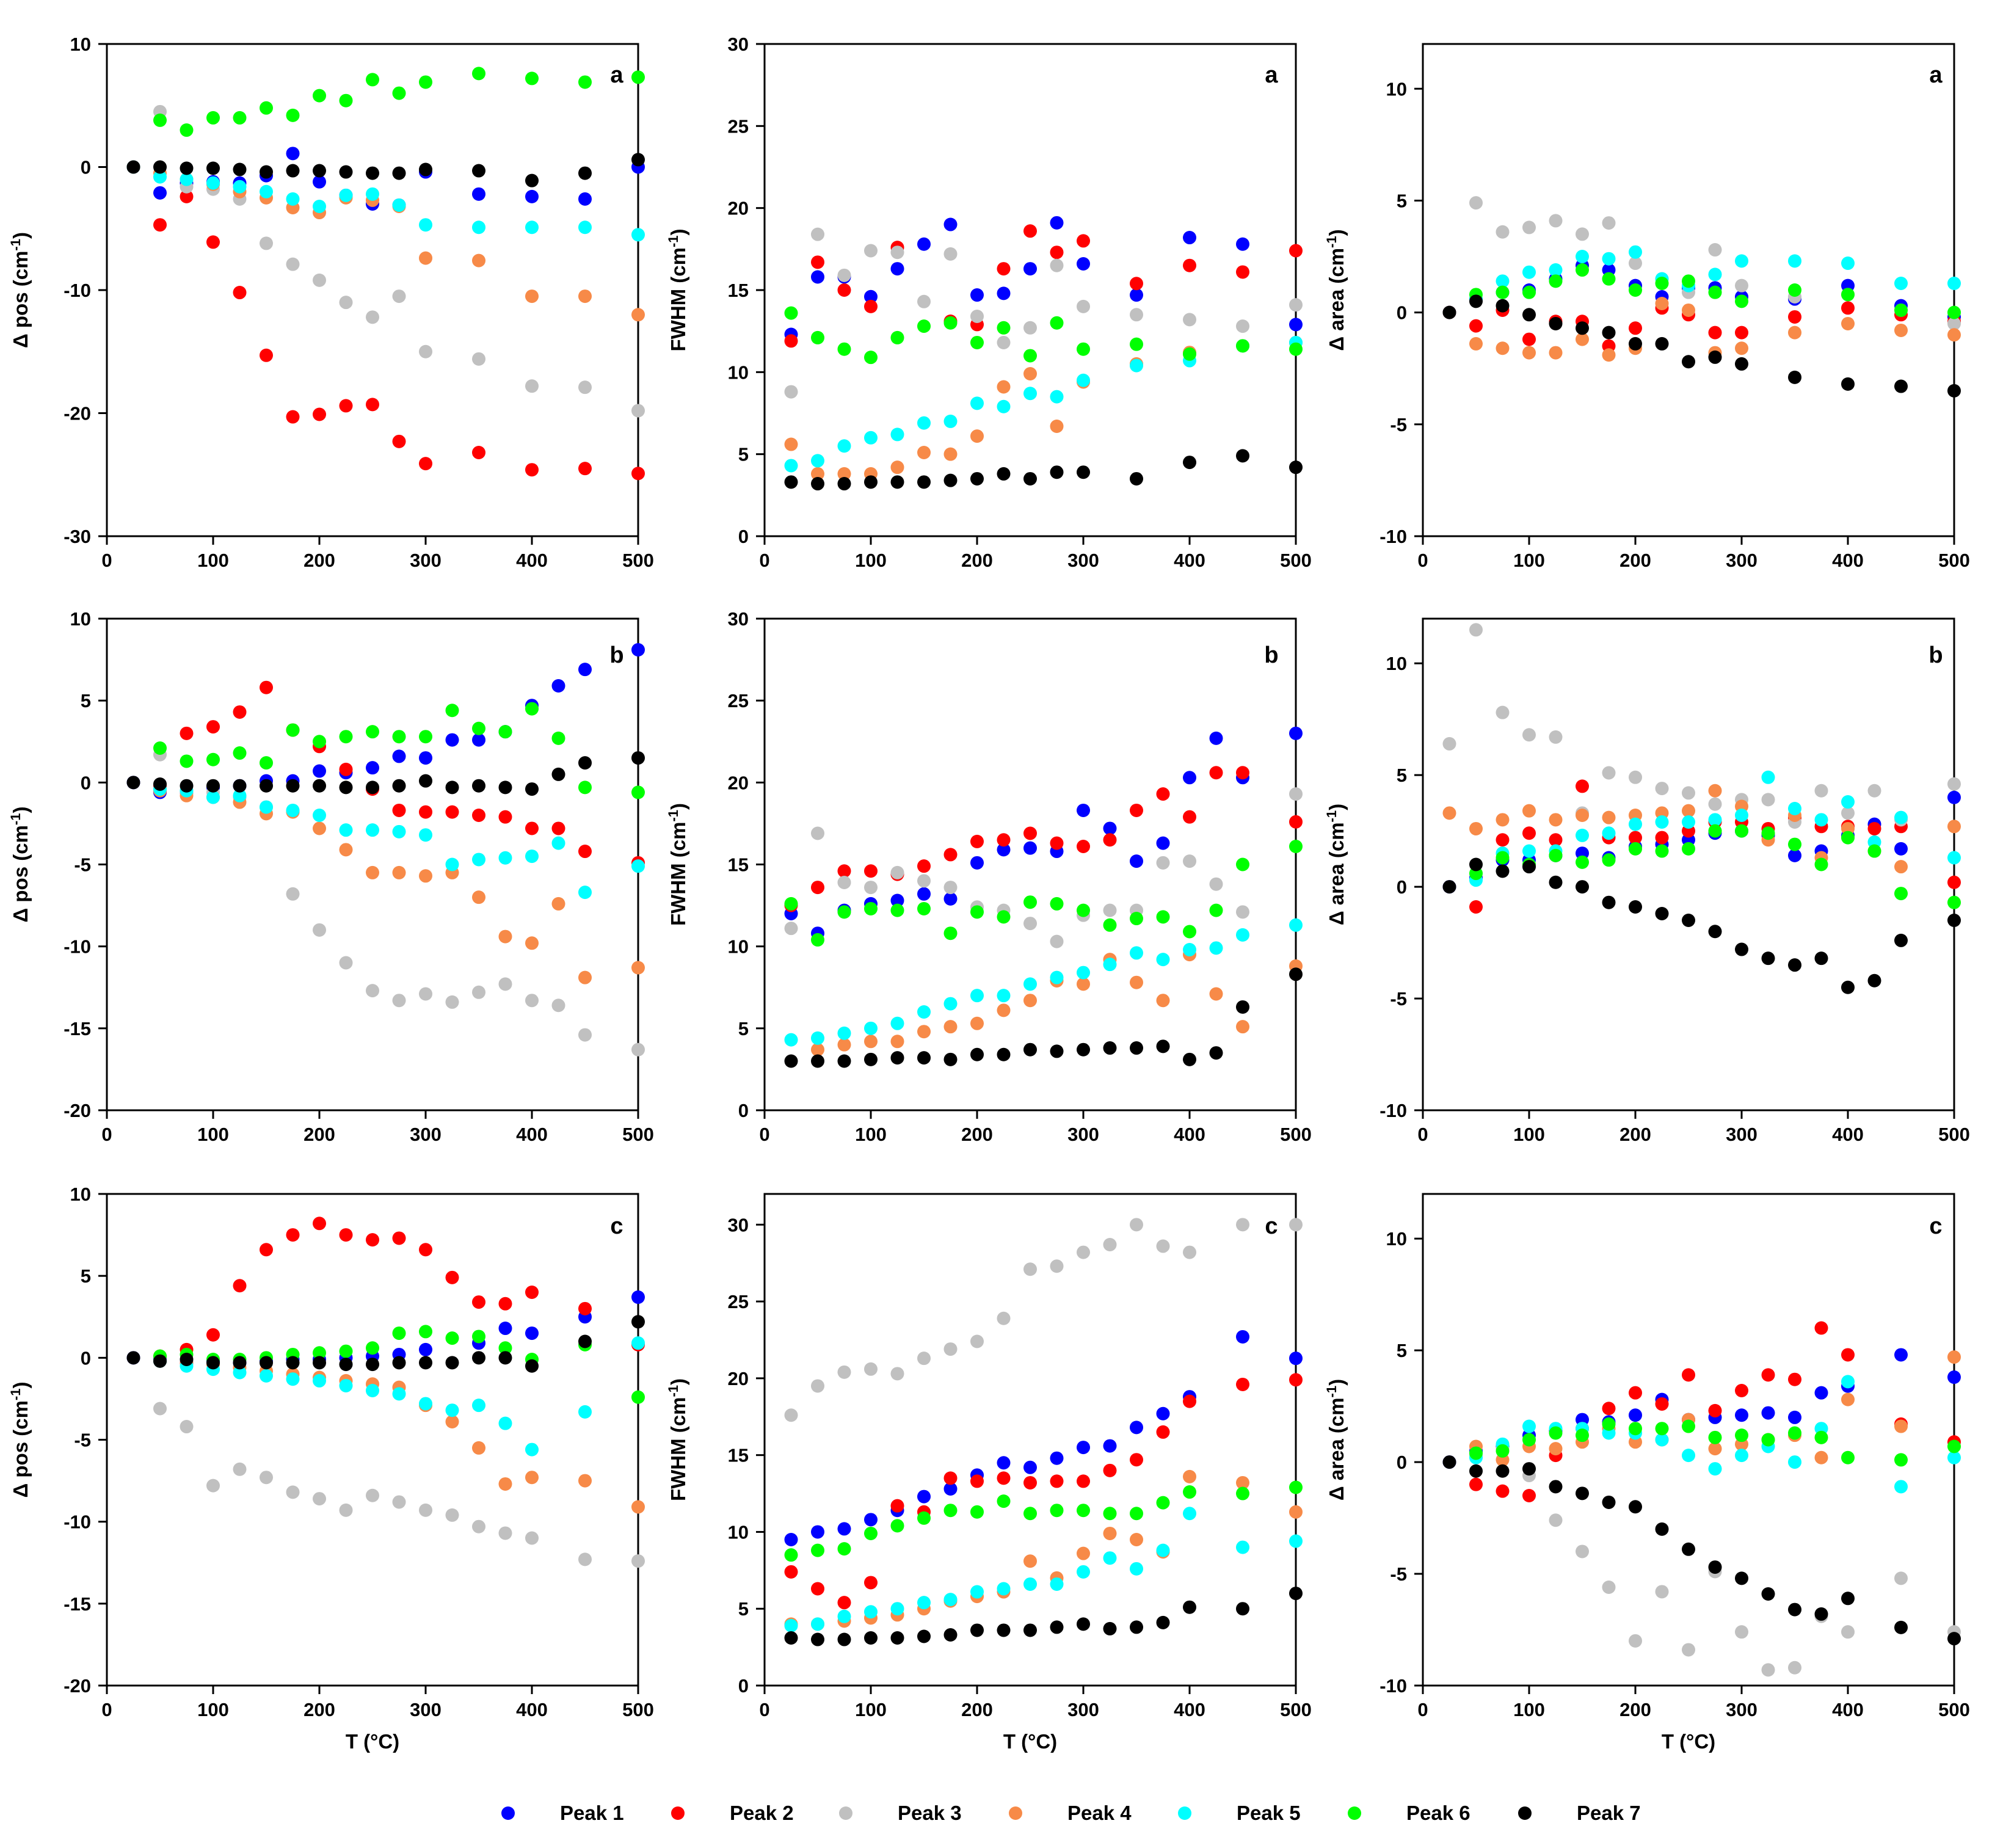 The image size is (1992, 1848). I want to click on chart-area-b-y-axis-label: Δ area (cm-1), so click(1336, 864).